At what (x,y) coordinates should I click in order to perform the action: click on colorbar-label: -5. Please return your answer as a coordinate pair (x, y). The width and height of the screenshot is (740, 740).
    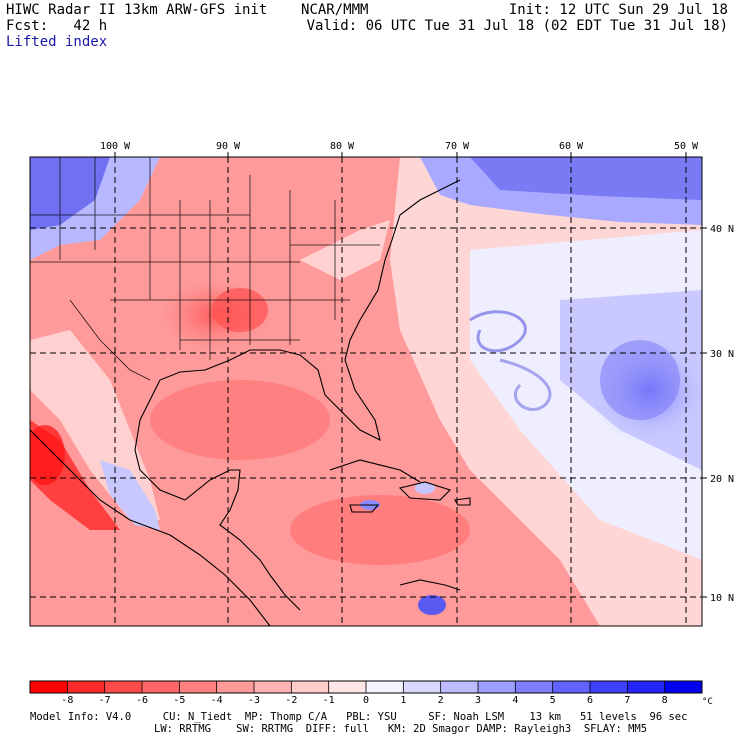
    Looking at the image, I should click on (179, 700).